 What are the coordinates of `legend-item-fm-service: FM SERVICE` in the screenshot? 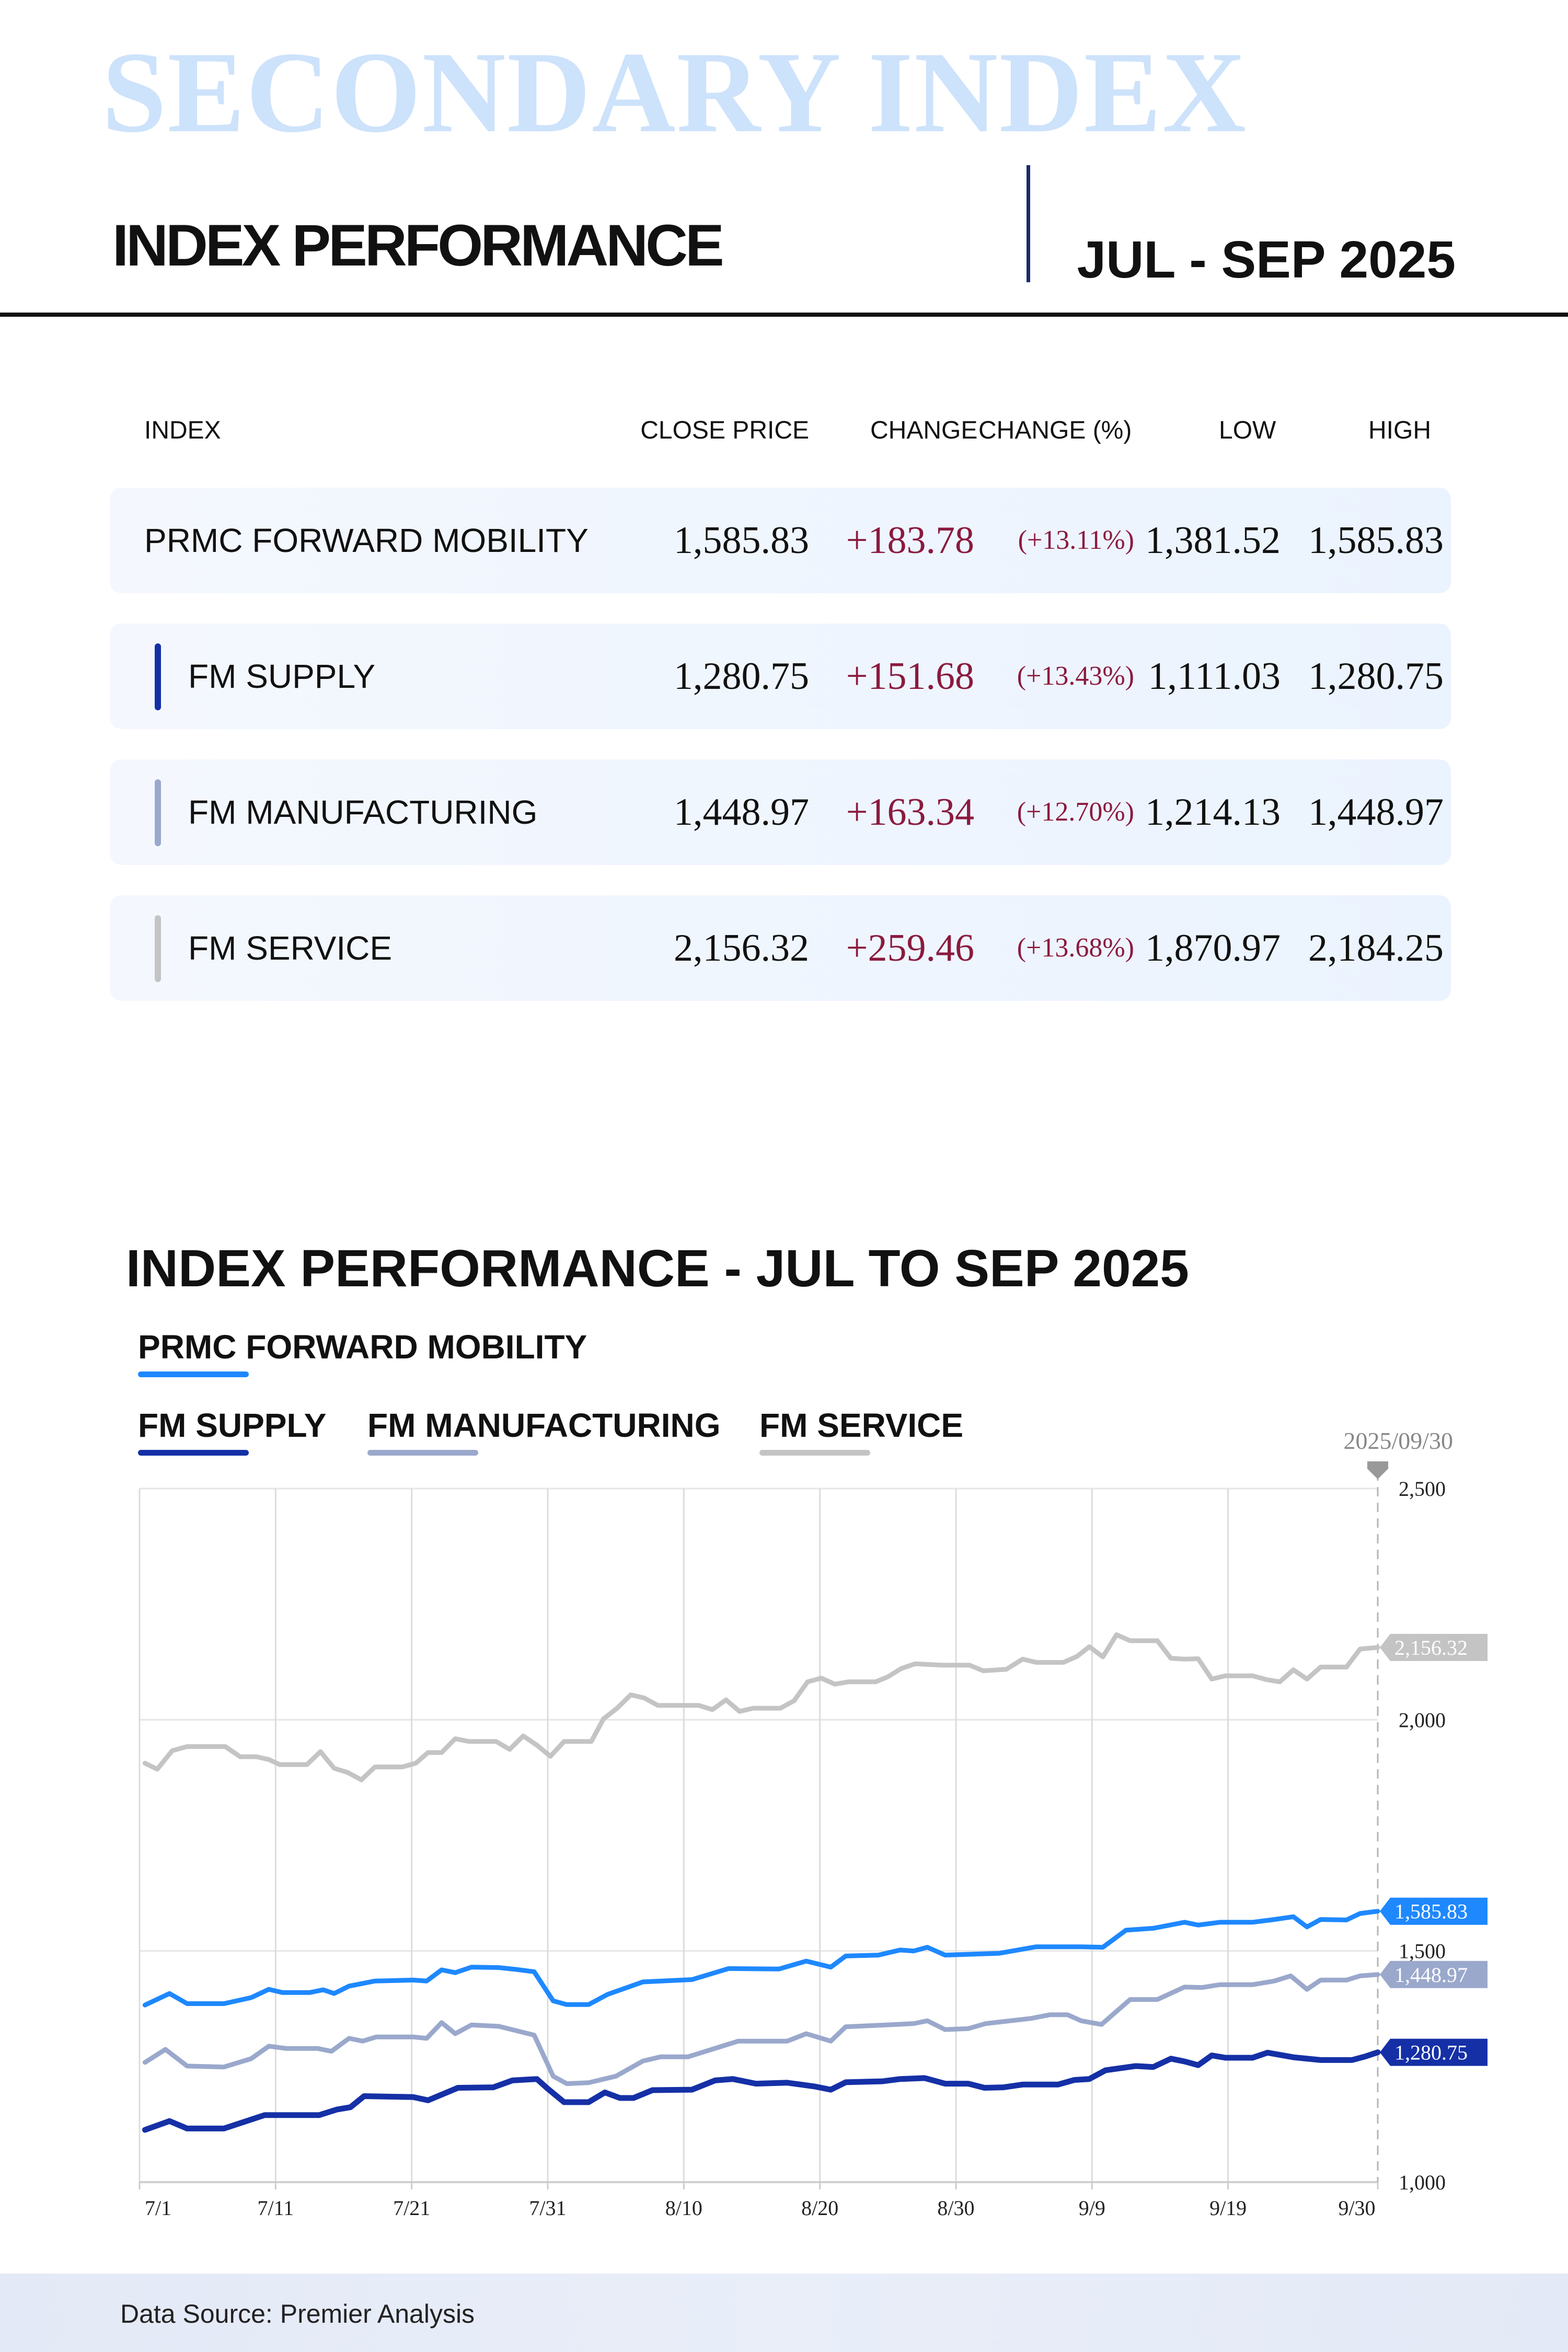 It's located at (861, 1431).